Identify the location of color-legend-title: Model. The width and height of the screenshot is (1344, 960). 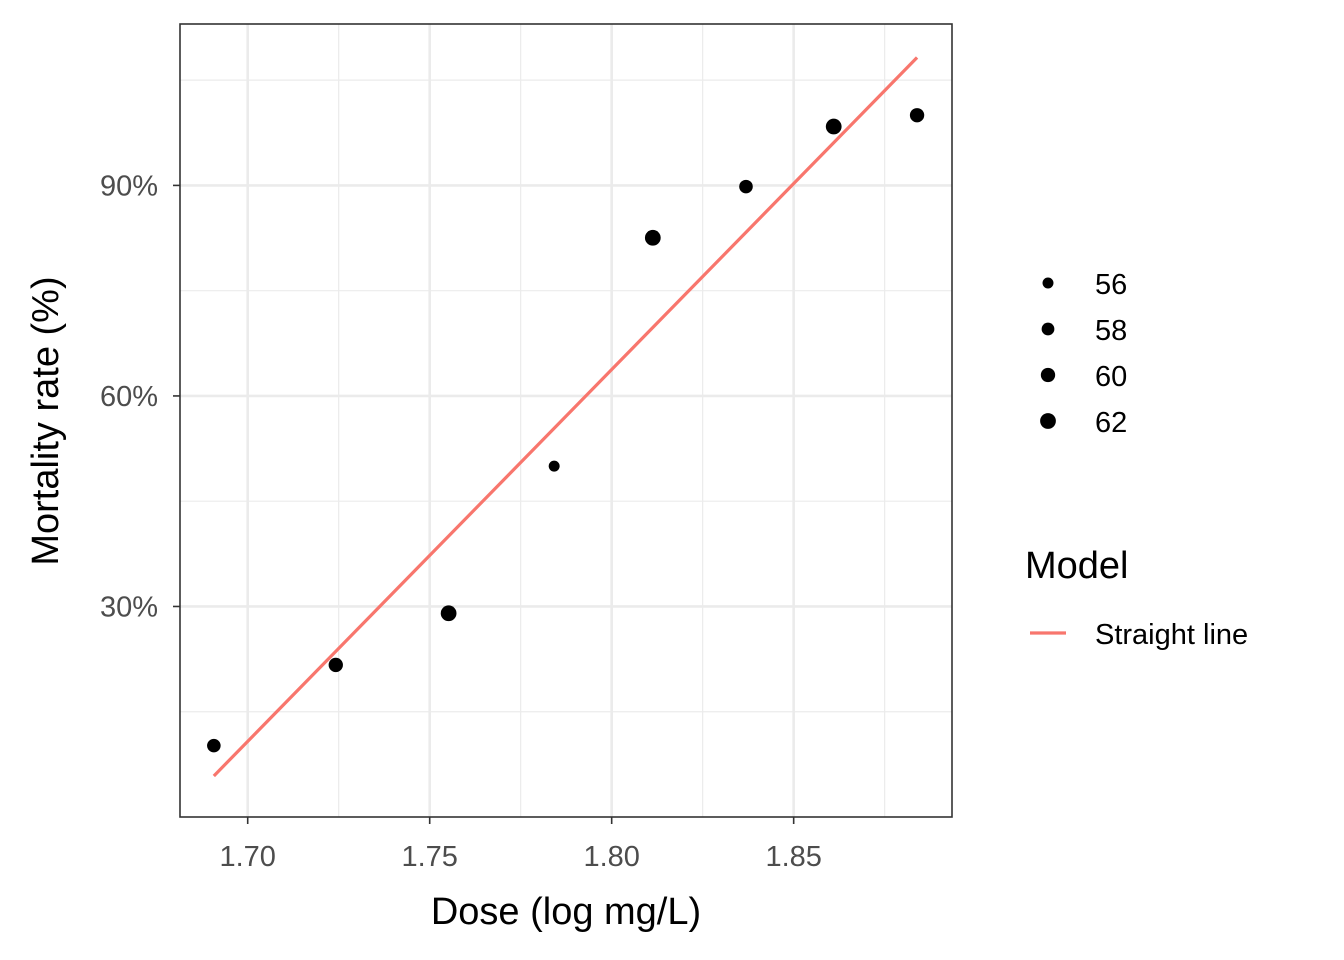
(1077, 566).